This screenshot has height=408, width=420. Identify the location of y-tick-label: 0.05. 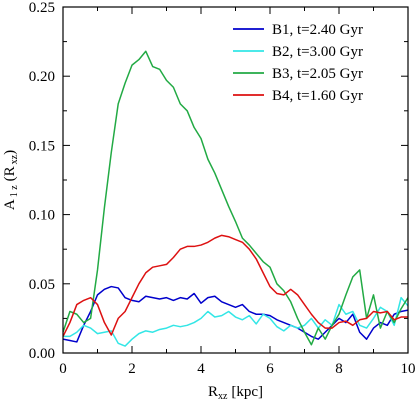
(42, 285).